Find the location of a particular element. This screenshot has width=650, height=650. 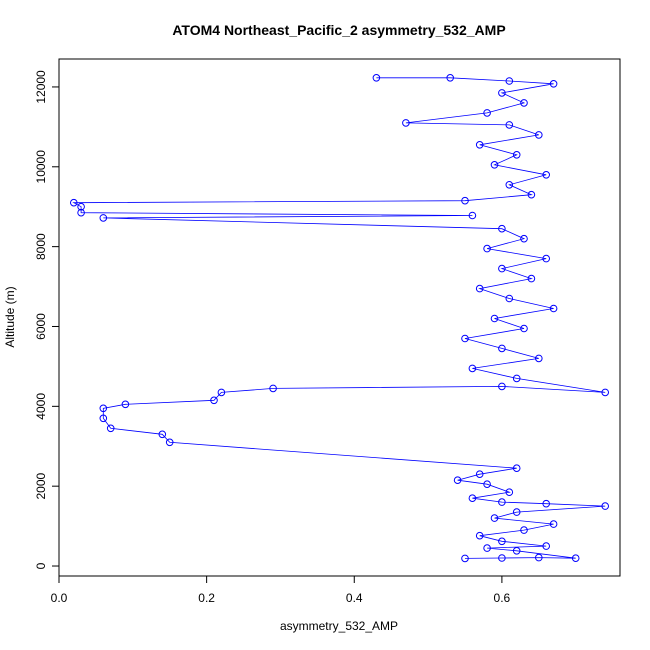

x-tick-label: 0.2 is located at coordinates (206, 598).